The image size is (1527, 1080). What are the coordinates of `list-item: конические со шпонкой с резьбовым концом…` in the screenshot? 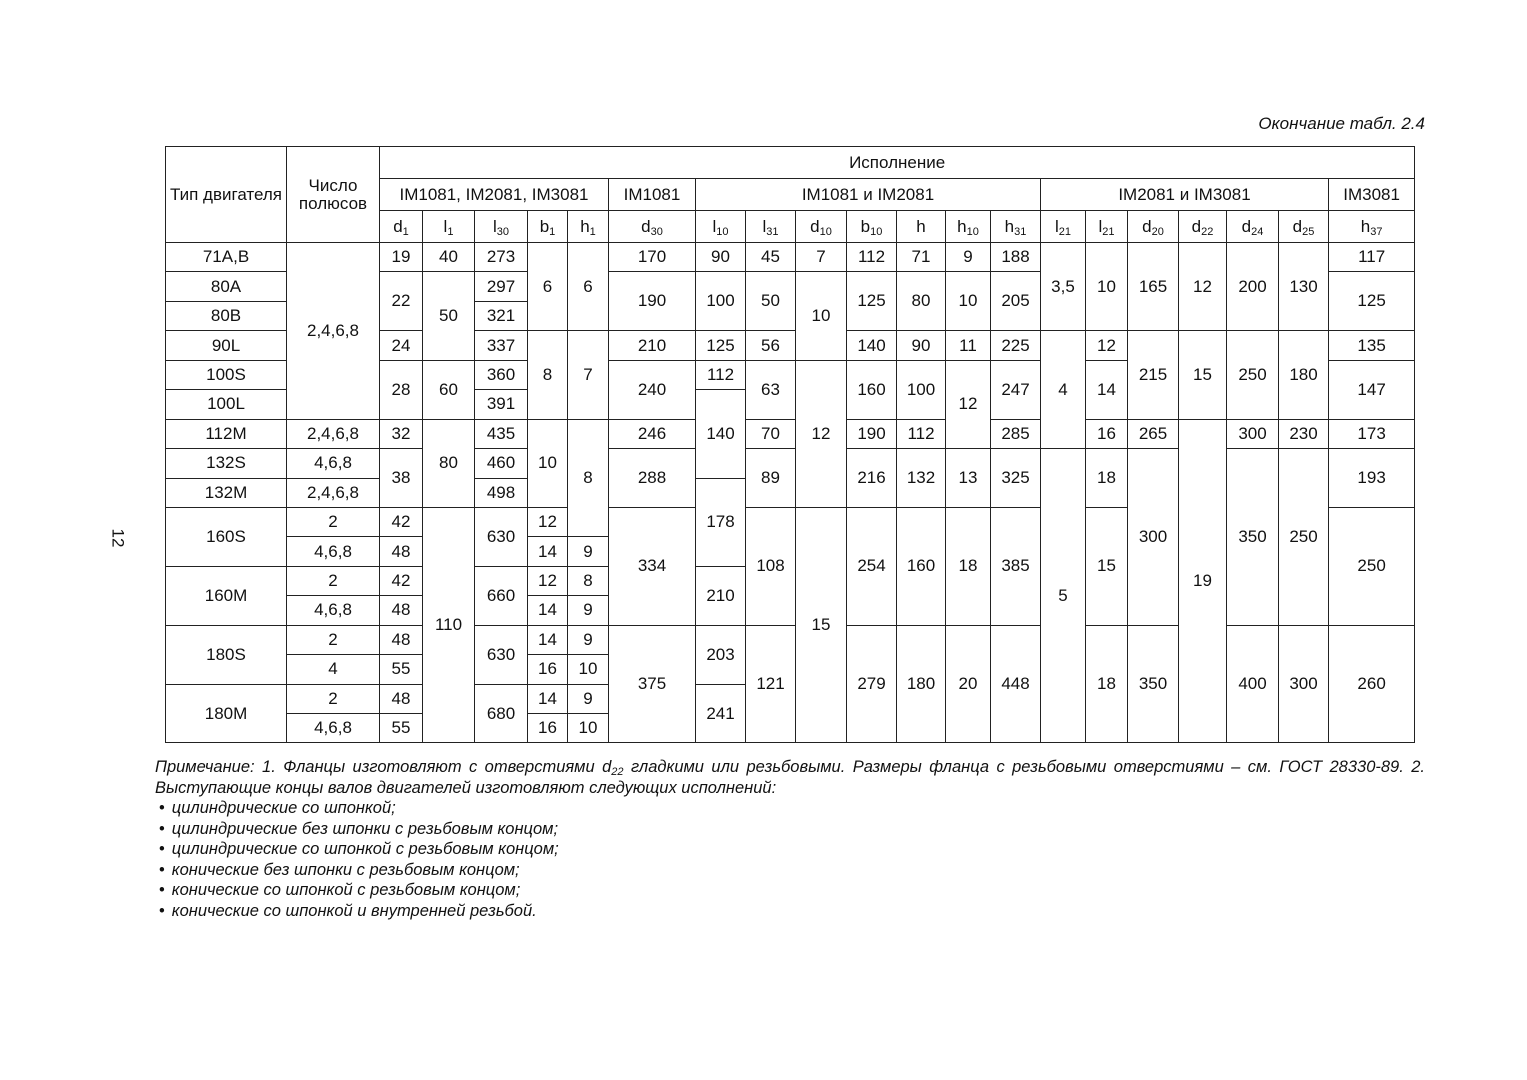 It's located at (790, 890).